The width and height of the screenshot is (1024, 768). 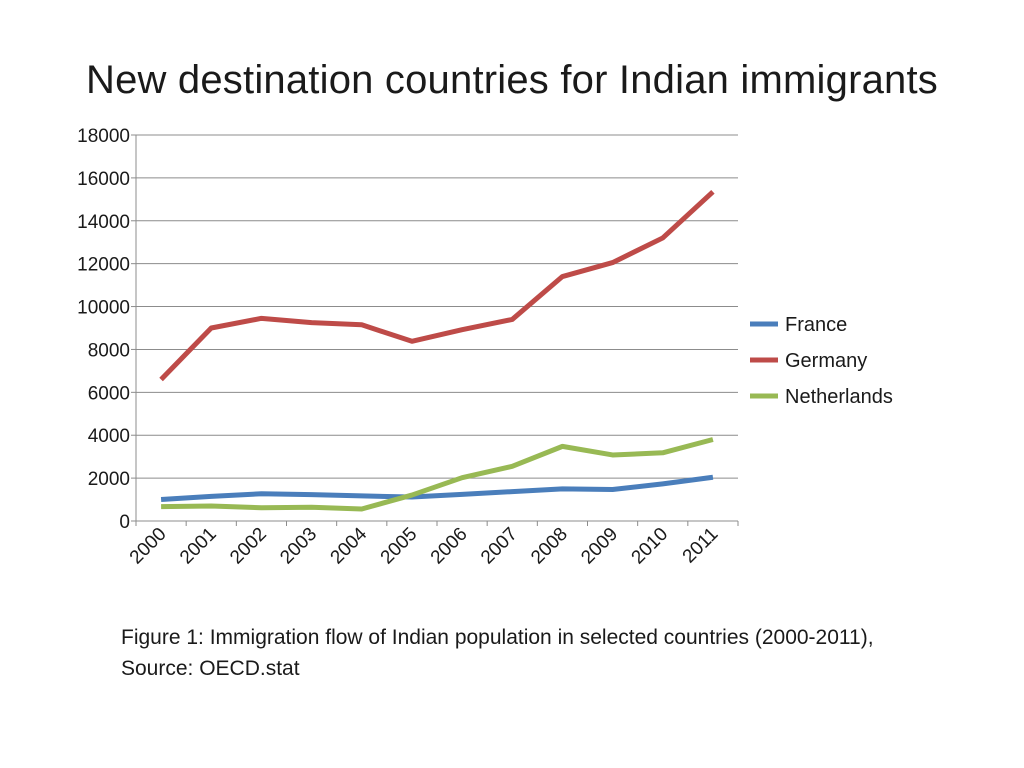 I want to click on legend-label: Netherlands, so click(x=839, y=397).